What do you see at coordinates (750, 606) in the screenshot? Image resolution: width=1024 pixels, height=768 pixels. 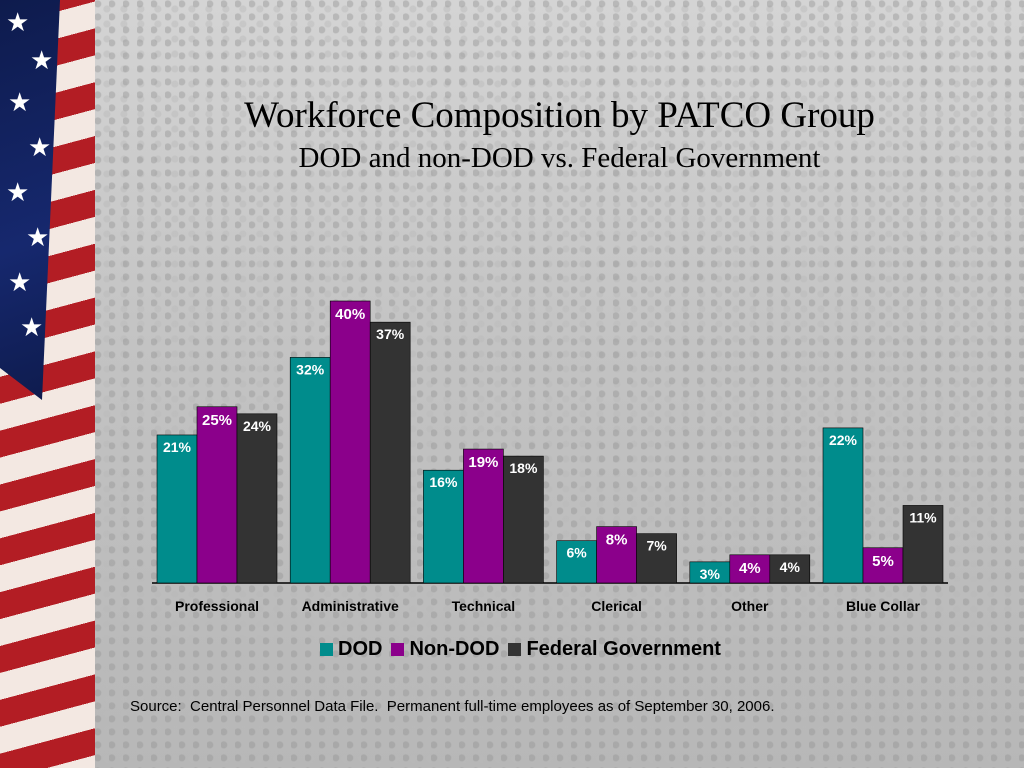 I see `category-label: Other` at bounding box center [750, 606].